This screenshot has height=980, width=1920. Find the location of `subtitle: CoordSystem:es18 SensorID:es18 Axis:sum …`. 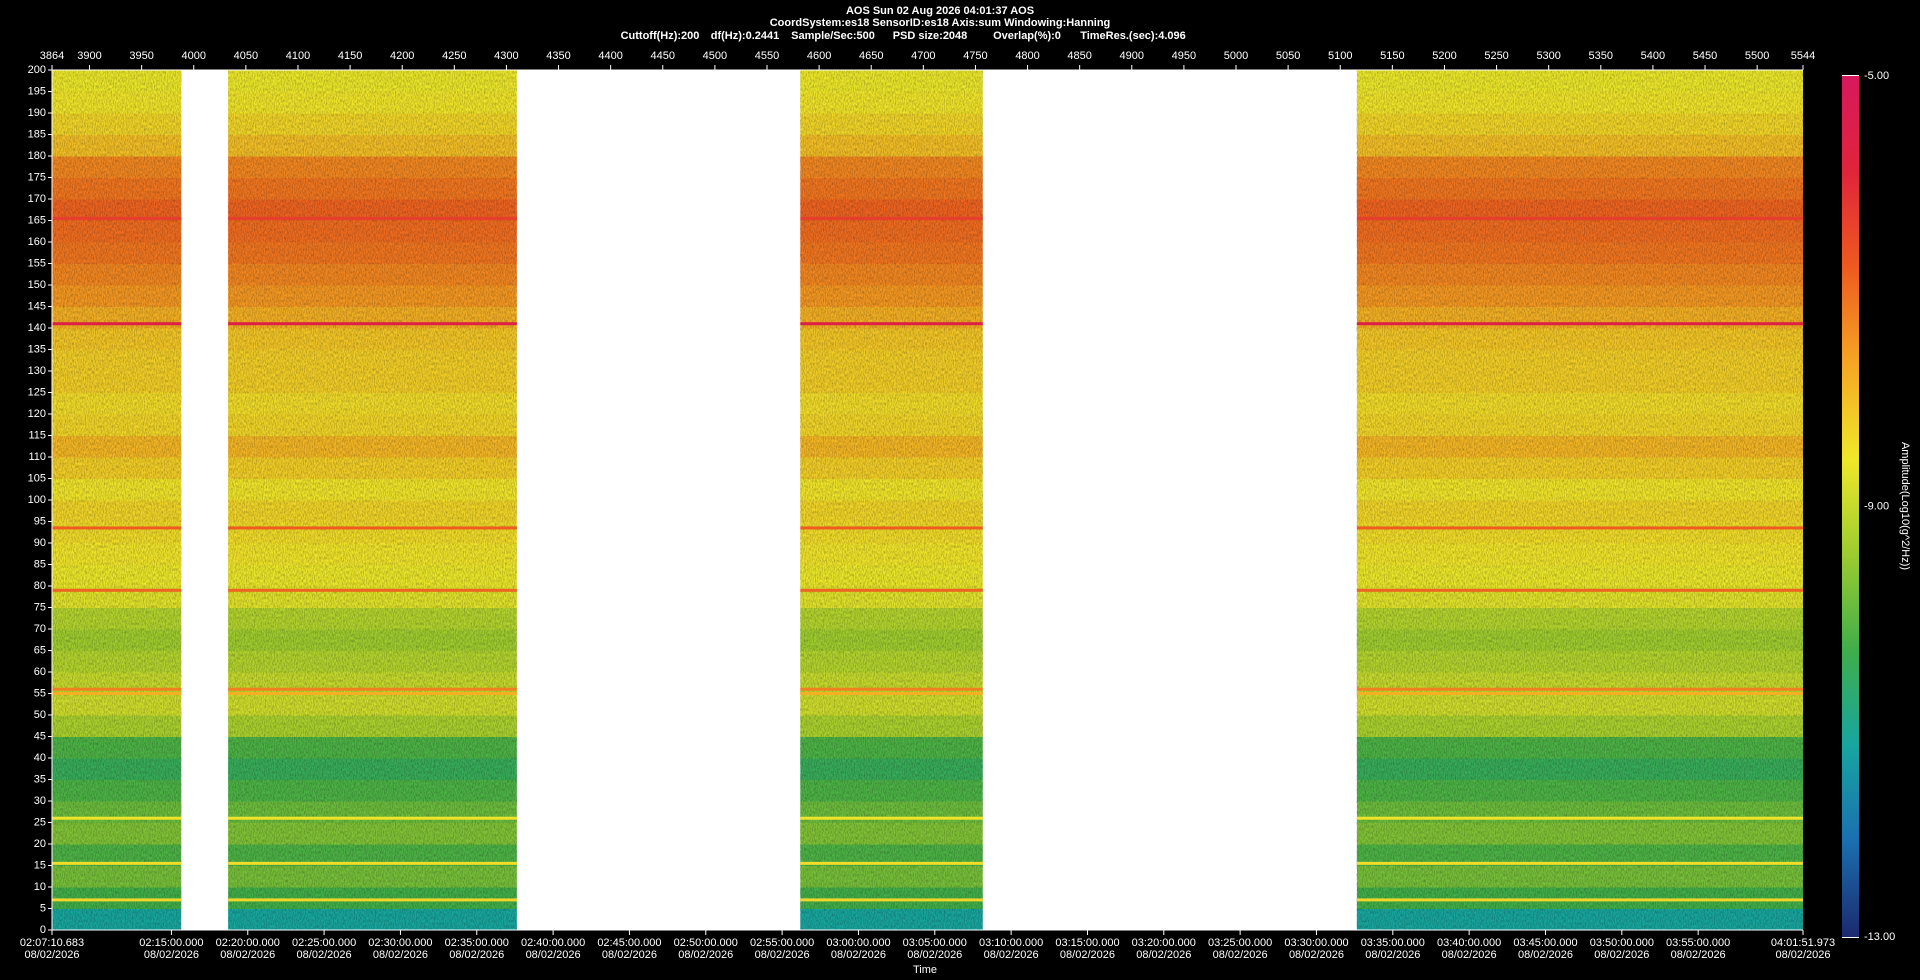

subtitle: CoordSystem:es18 SensorID:es18 Axis:sum … is located at coordinates (940, 23).